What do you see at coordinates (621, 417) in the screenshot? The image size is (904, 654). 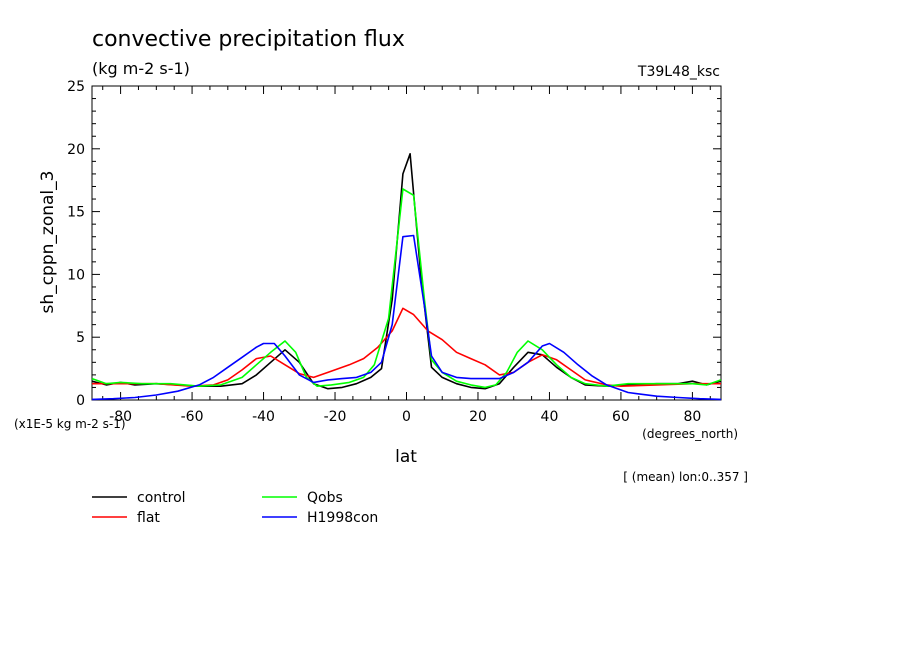 I see `x-tick-label: 60` at bounding box center [621, 417].